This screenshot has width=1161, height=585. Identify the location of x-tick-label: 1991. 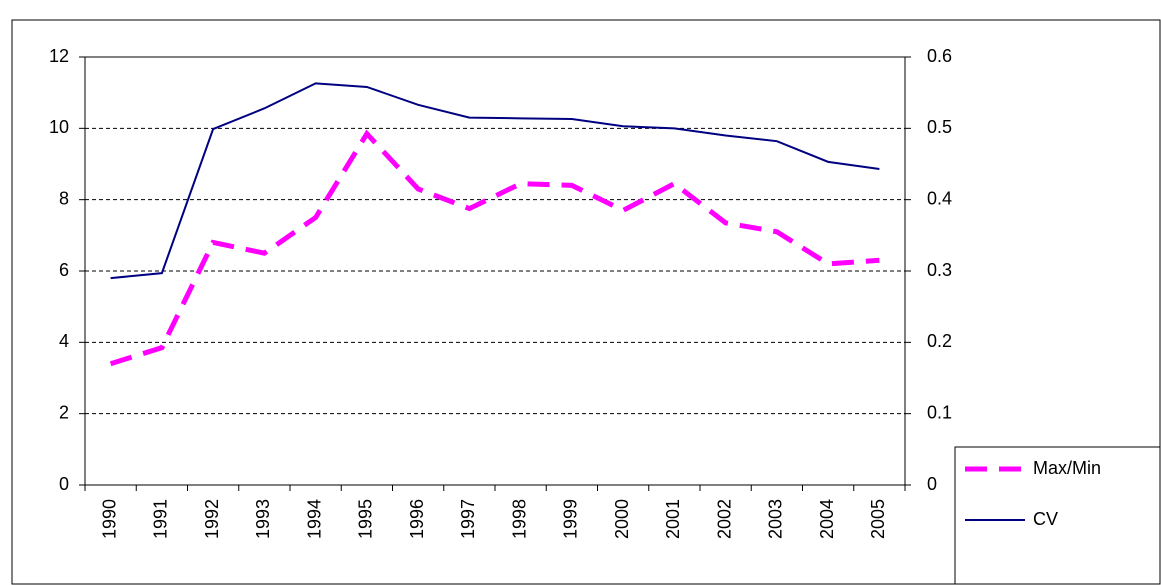
(161, 519).